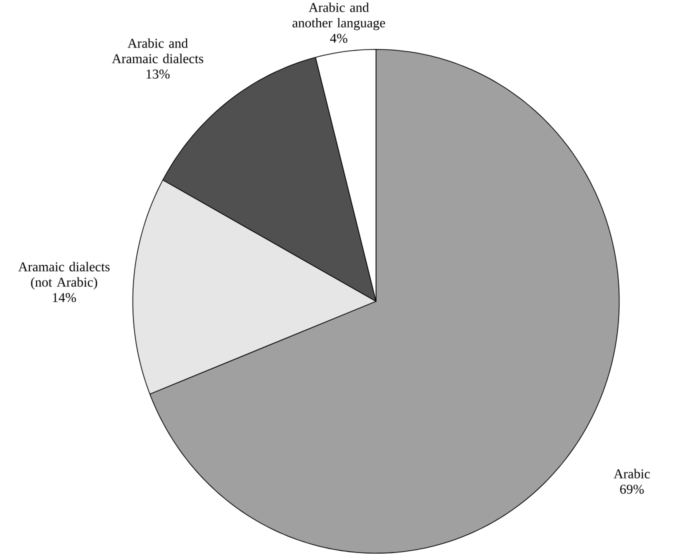 The height and width of the screenshot is (554, 696). What do you see at coordinates (64, 276) in the screenshot?
I see `slice-label: Aramaic dialects (not Arabic)` at bounding box center [64, 276].